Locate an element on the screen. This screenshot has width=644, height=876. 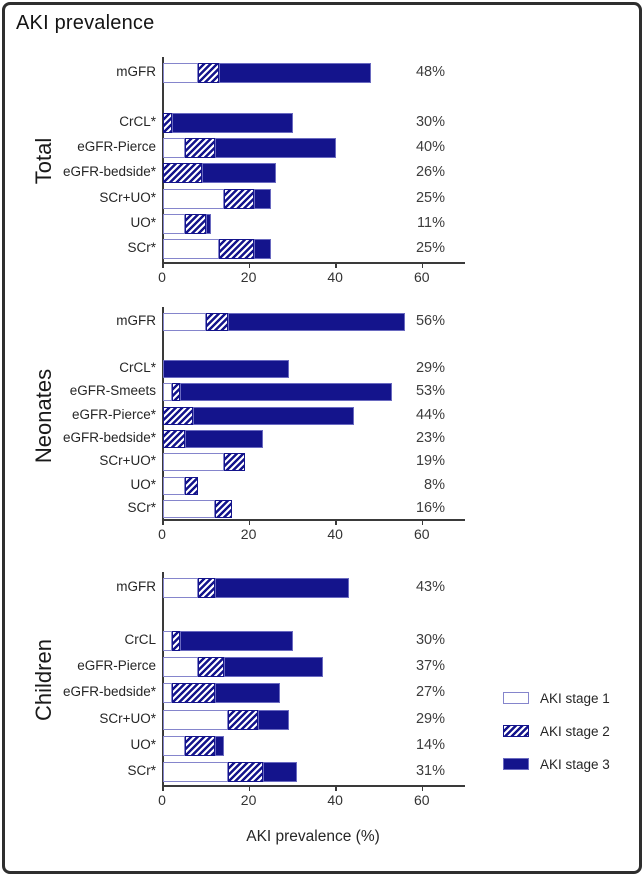
category-label: UO* is located at coordinates (143, 222).